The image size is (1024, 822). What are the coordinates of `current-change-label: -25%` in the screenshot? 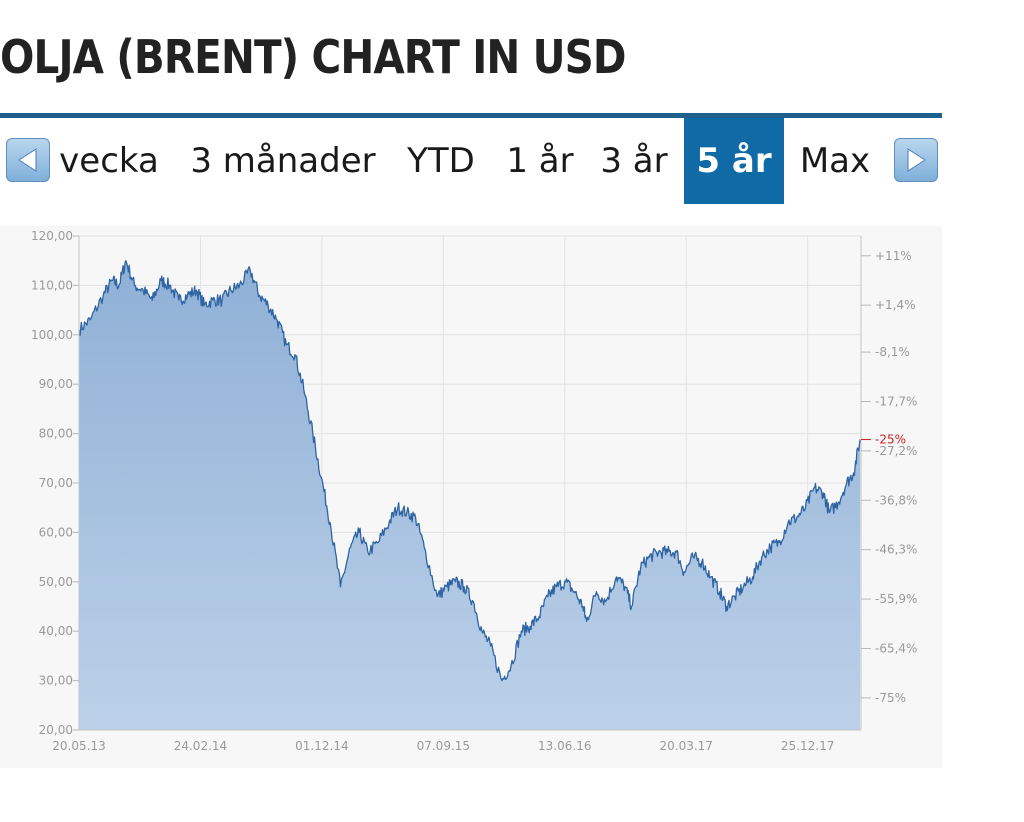 It's located at (890, 440).